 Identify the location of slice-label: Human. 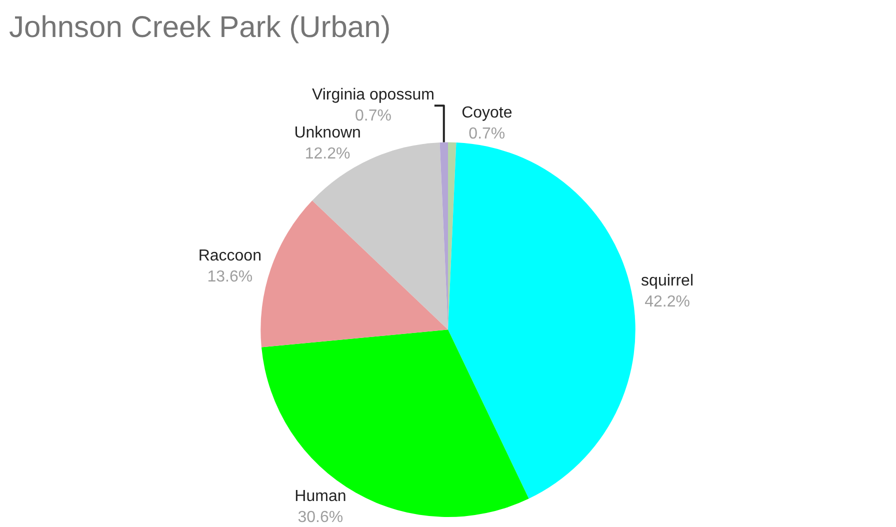
(320, 497).